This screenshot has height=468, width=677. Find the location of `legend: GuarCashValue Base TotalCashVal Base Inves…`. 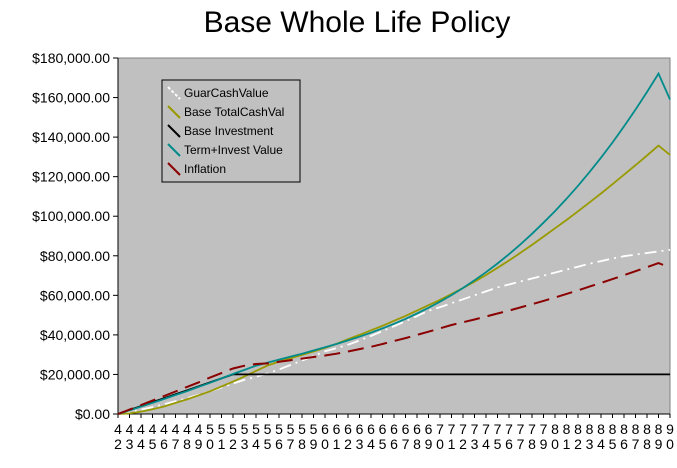

legend: GuarCashValue Base TotalCashVal Base Inves… is located at coordinates (231, 131).